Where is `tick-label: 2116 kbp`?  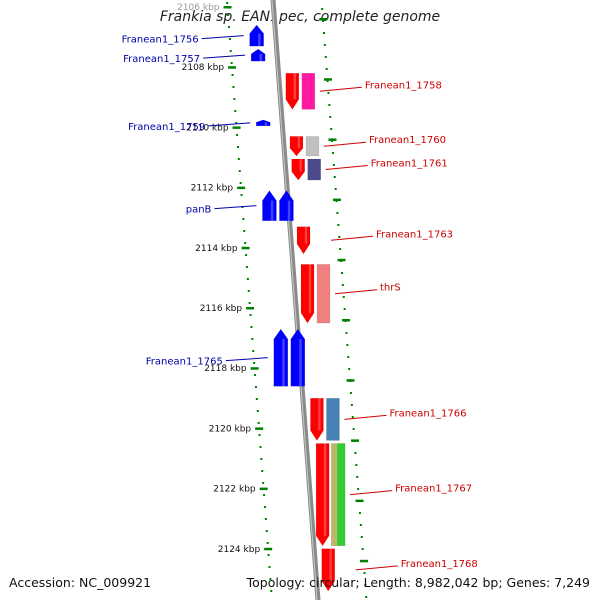
tick-label: 2116 kbp is located at coordinates (221, 309).